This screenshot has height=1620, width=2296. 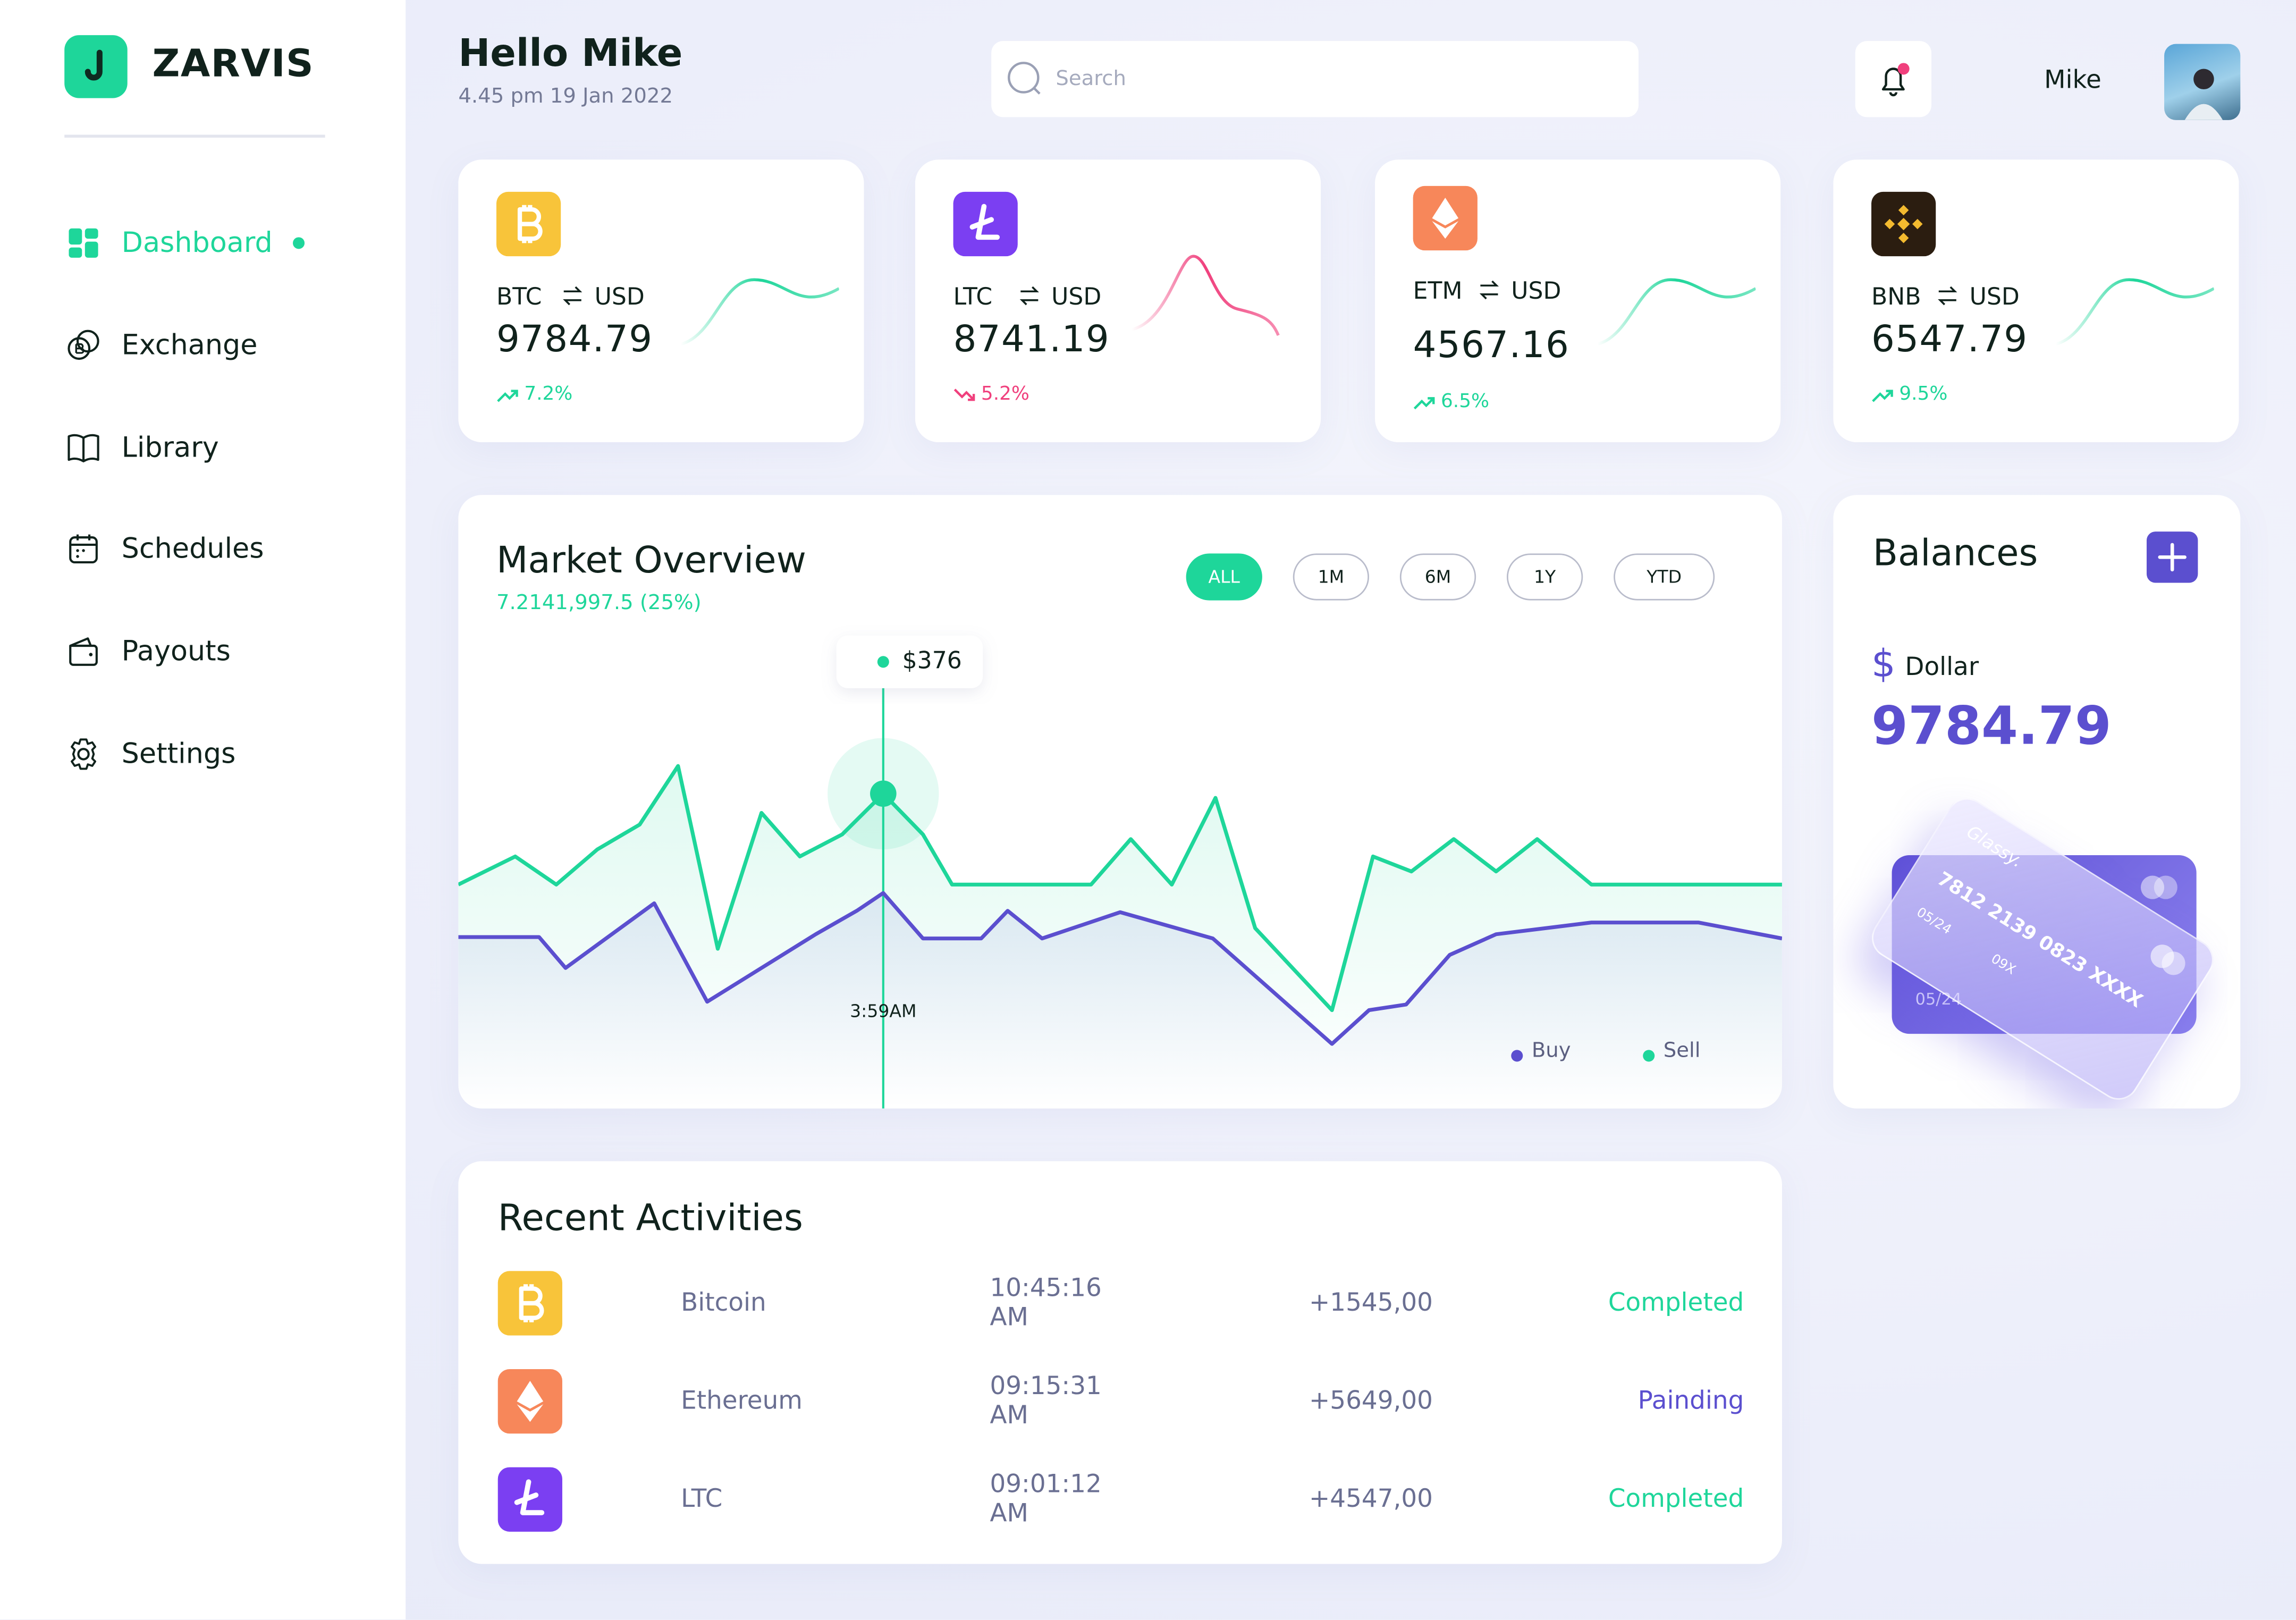 I want to click on market-title: Market Overview, so click(x=651, y=559).